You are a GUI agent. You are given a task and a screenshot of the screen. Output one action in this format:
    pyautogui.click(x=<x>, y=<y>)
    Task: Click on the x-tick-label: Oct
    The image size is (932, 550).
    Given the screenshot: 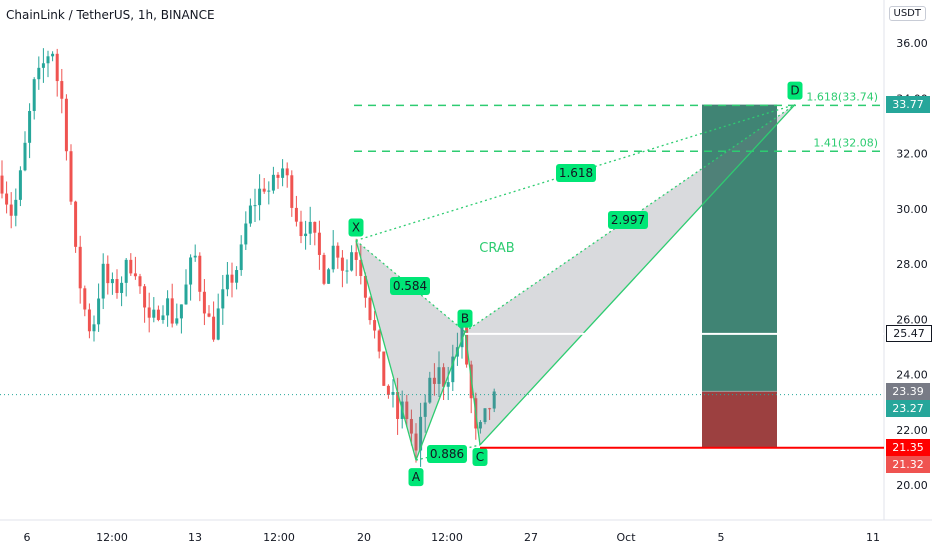 What is the action you would take?
    pyautogui.click(x=626, y=537)
    